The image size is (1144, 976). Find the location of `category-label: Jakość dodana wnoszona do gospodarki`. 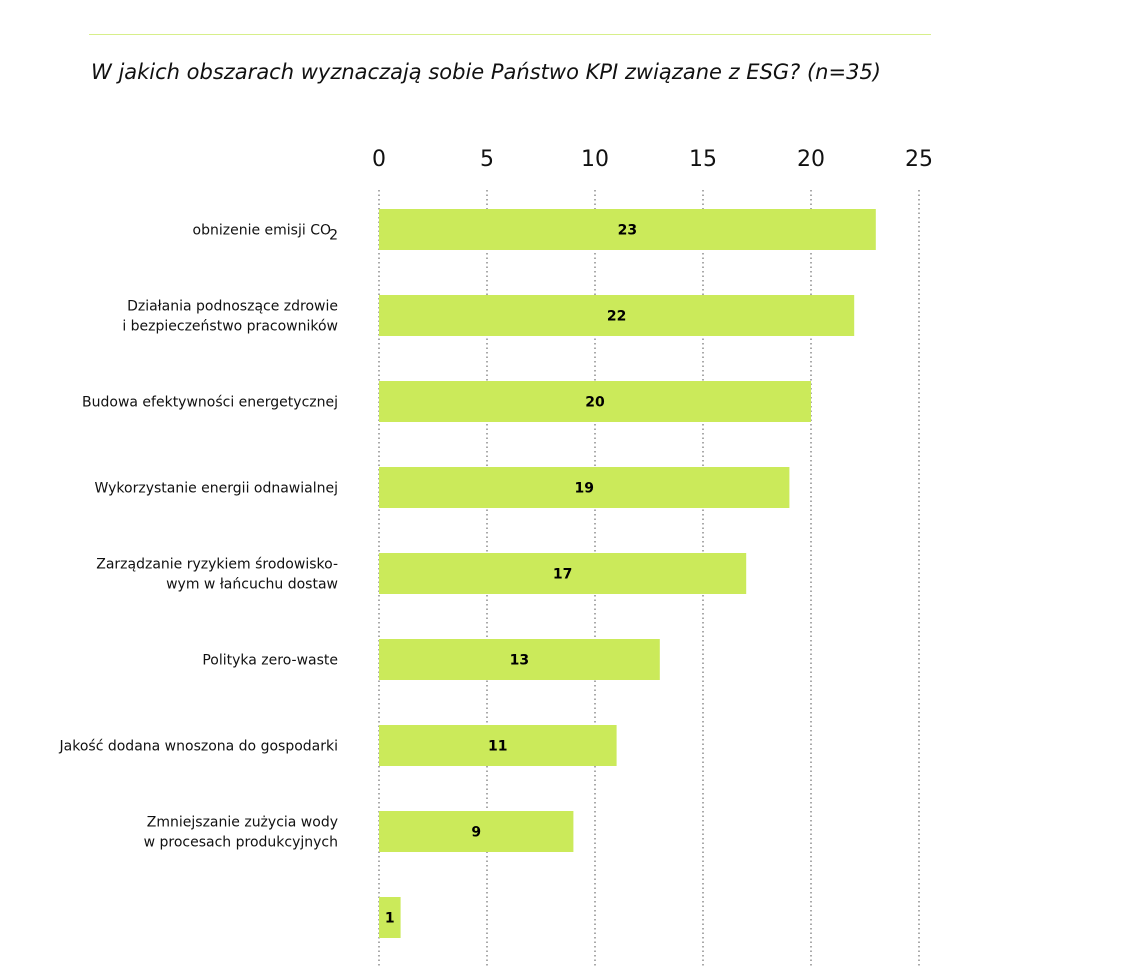

category-label: Jakość dodana wnoszona do gospodarki is located at coordinates (198, 747).